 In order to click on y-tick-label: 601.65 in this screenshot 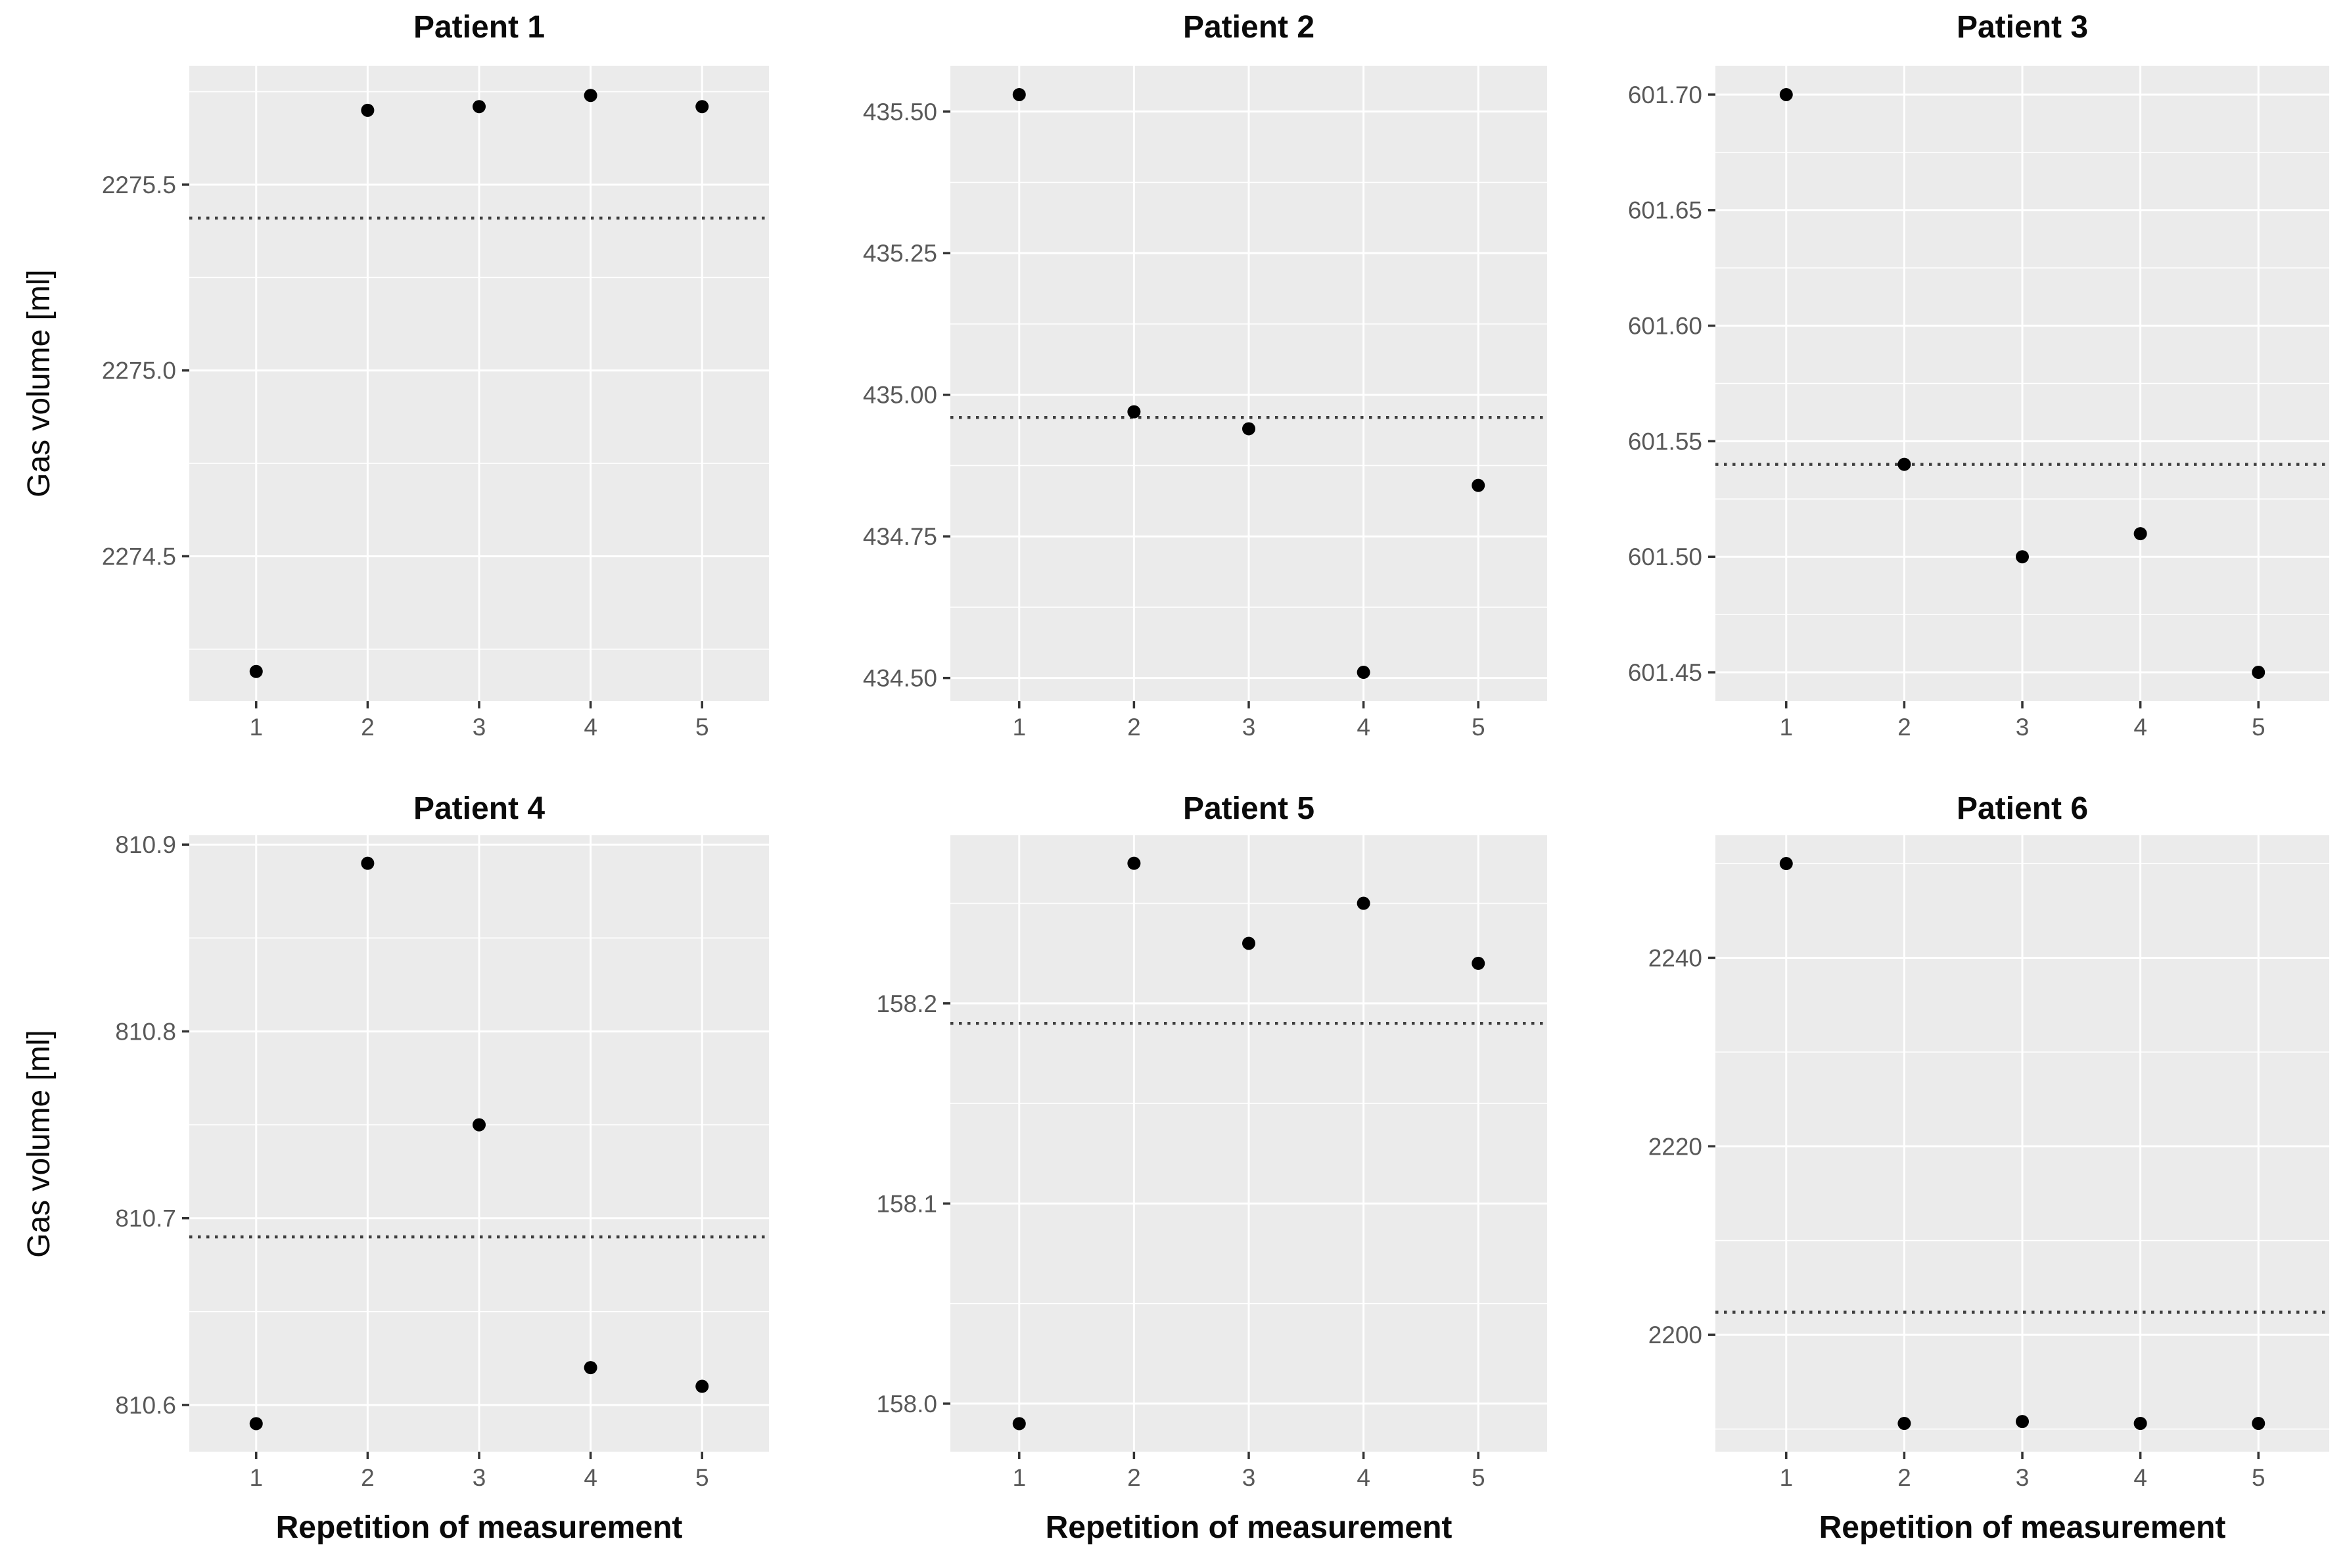, I will do `click(1665, 210)`.